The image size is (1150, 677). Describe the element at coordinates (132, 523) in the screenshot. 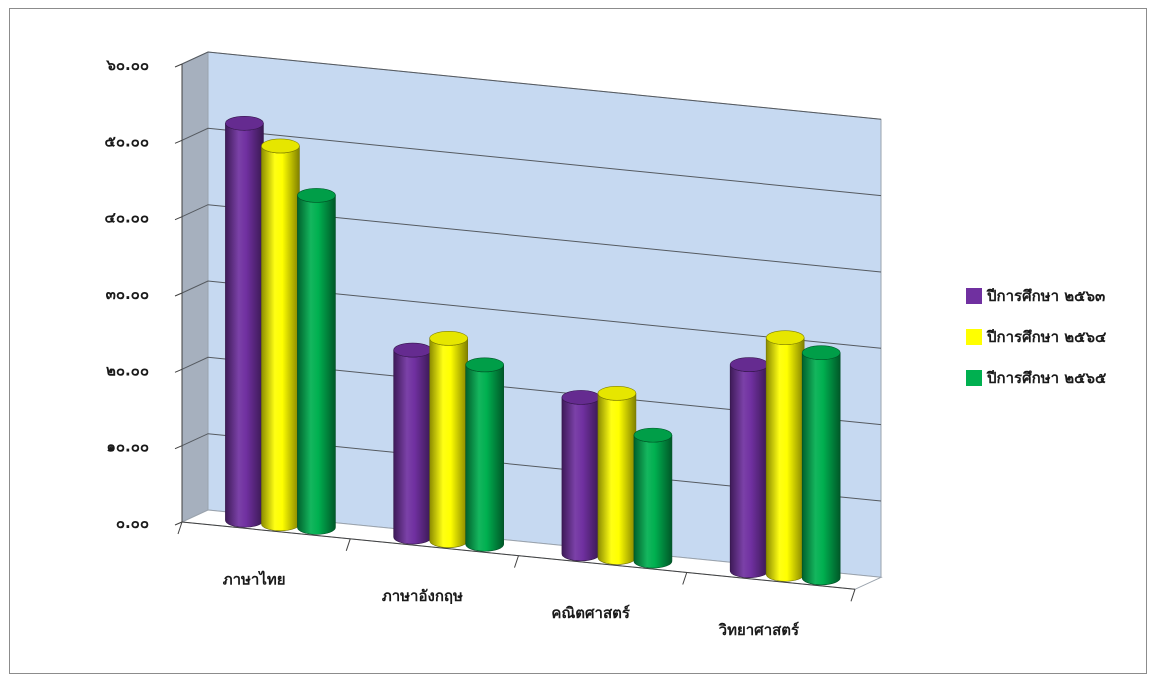

I see `y-tick-label: ๐.๐๐` at that location.